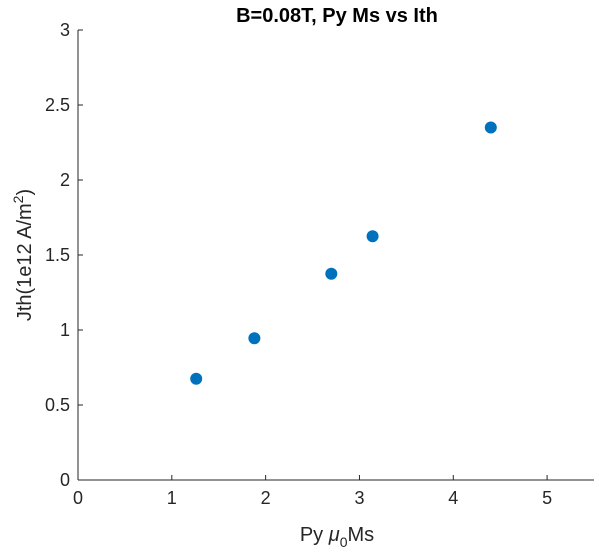 This screenshot has width=599, height=554. What do you see at coordinates (57, 255) in the screenshot?
I see `y-tick-label: 1.5` at bounding box center [57, 255].